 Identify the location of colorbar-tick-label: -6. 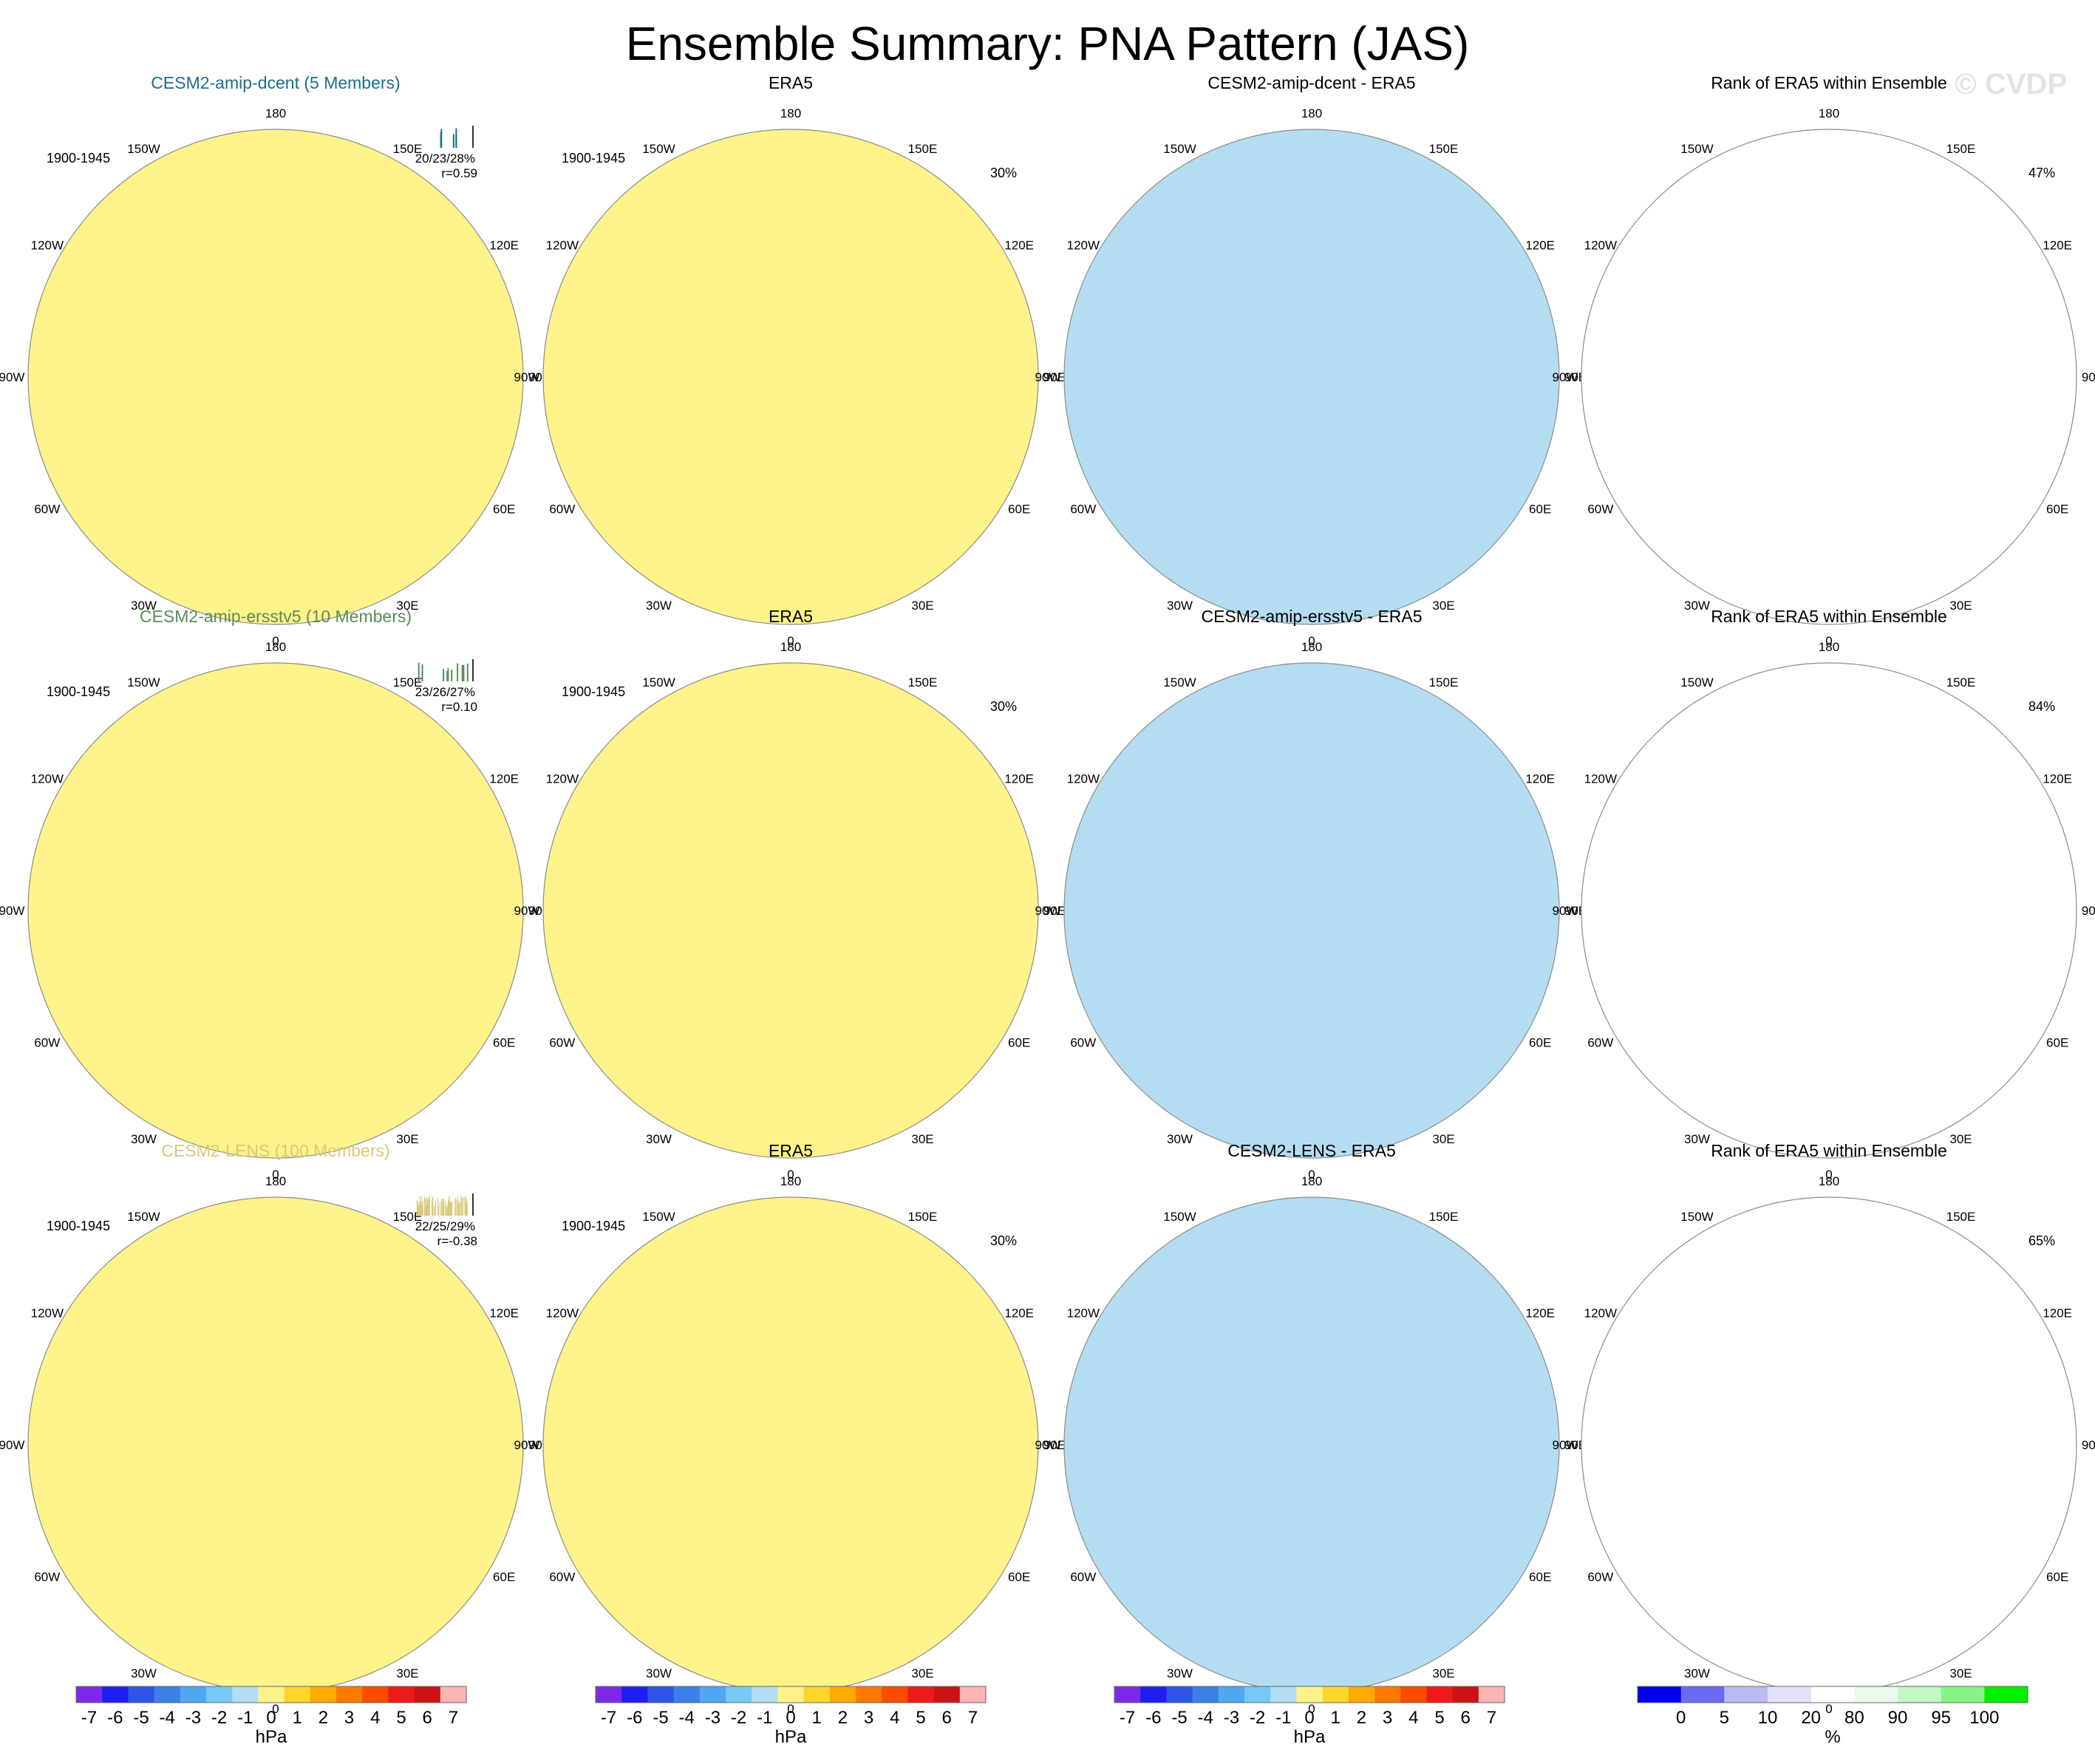
(115, 1718).